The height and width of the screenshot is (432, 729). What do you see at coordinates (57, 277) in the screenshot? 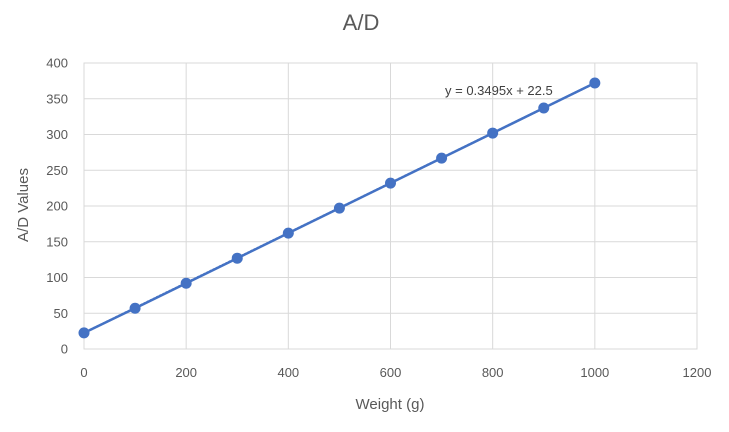
I see `y-tick-label: 100` at bounding box center [57, 277].